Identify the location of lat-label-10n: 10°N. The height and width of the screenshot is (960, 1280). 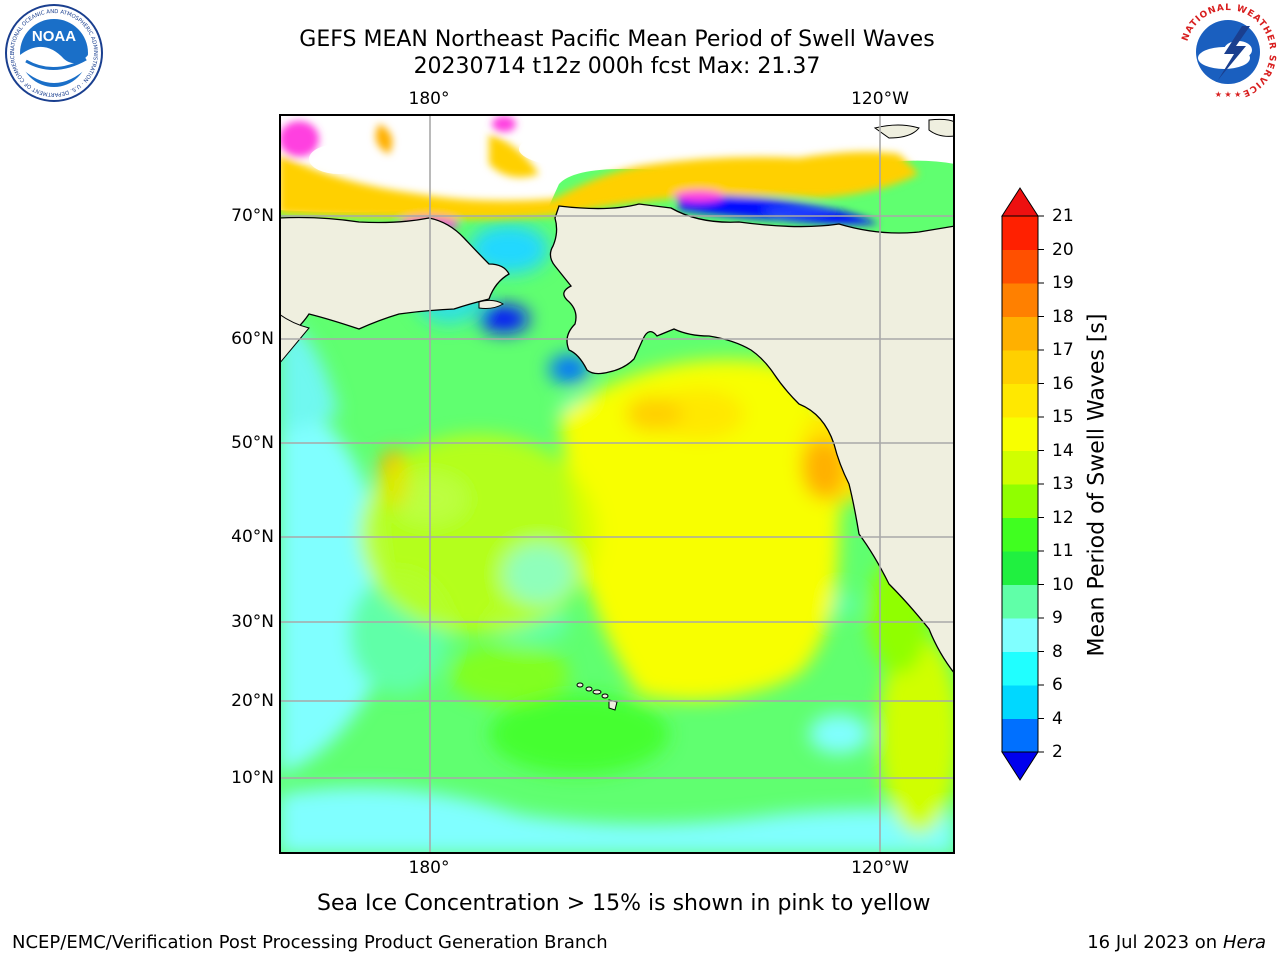
(252, 778).